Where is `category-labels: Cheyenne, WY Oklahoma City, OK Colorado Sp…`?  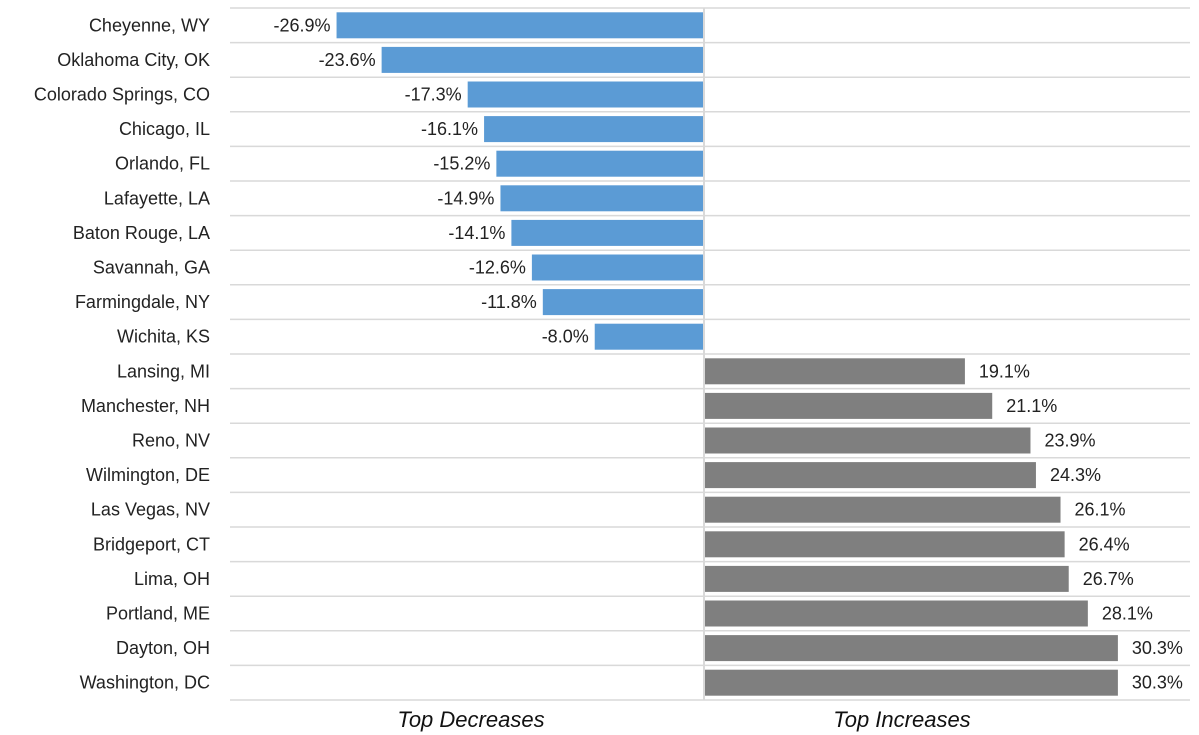
category-labels: Cheyenne, WY Oklahoma City, OK Colorado Sp… is located at coordinates (122, 353).